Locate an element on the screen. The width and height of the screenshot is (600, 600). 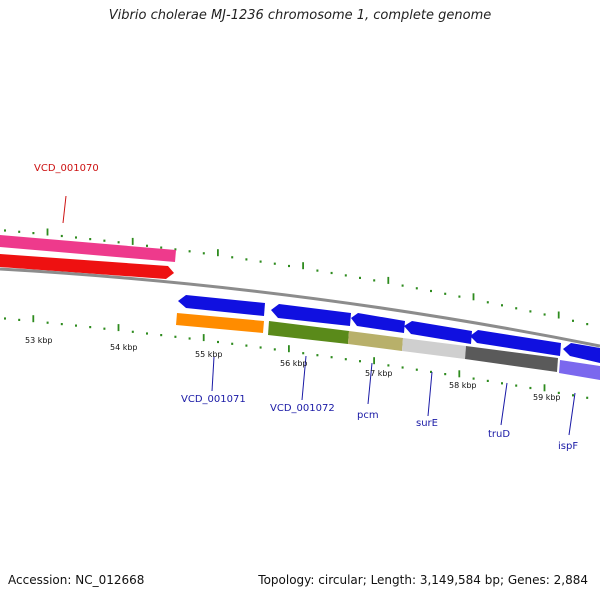
feature-trud-arrow is located at coordinates (515, 343).